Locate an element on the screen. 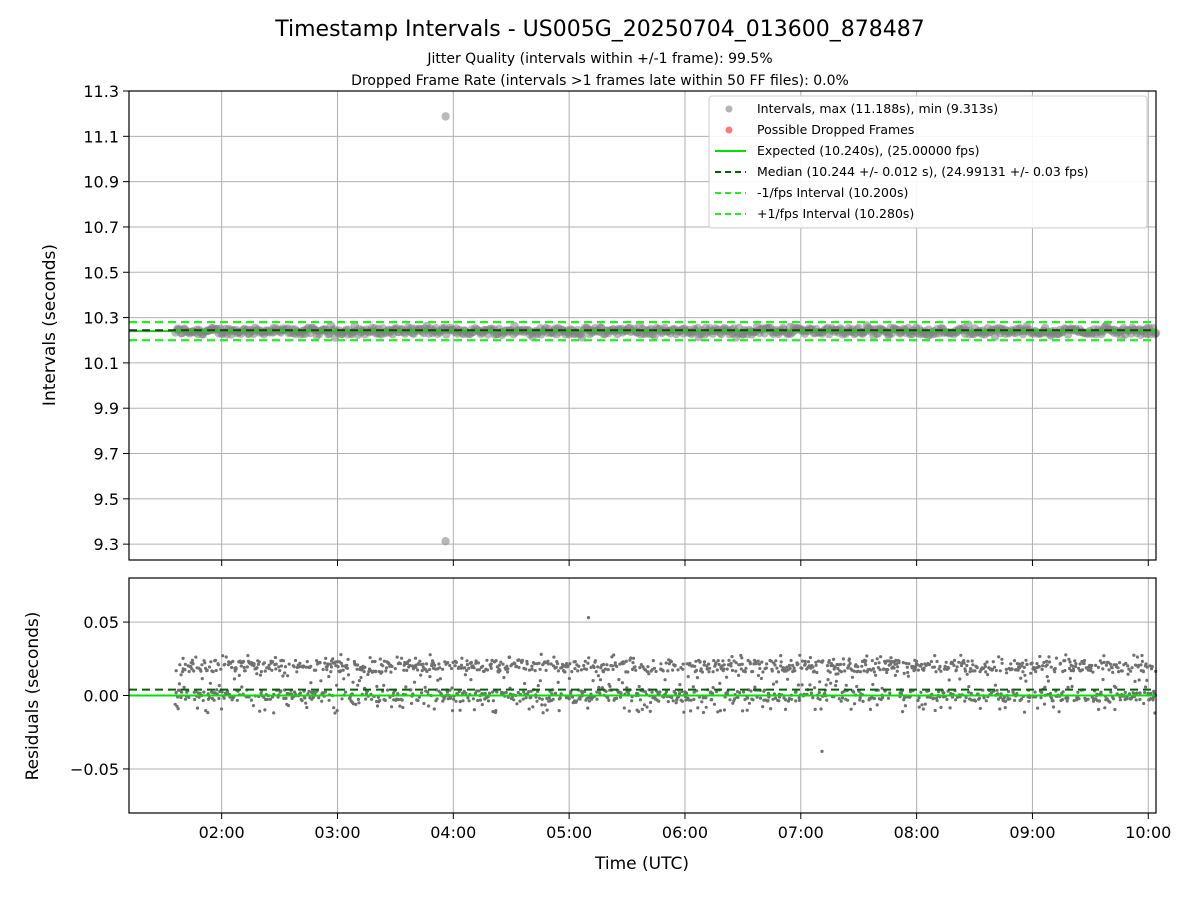 The width and height of the screenshot is (1200, 900). residuals-points is located at coordinates (665, 684).